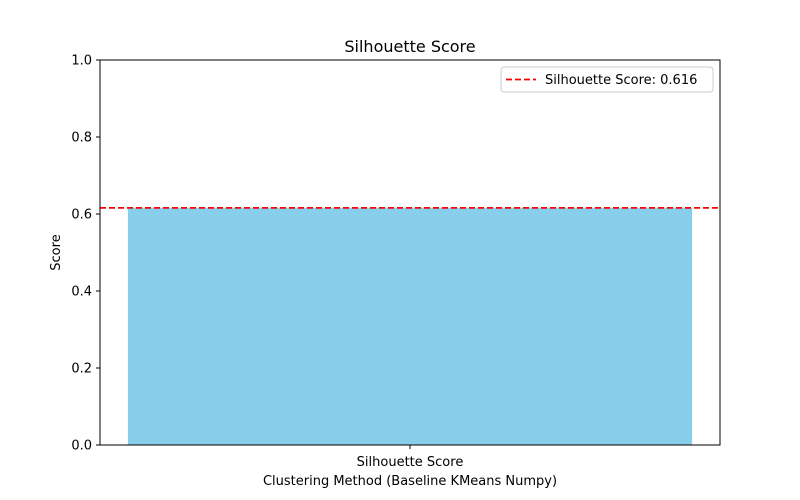  I want to click on x-tick-label: Silhouette Score, so click(410, 462).